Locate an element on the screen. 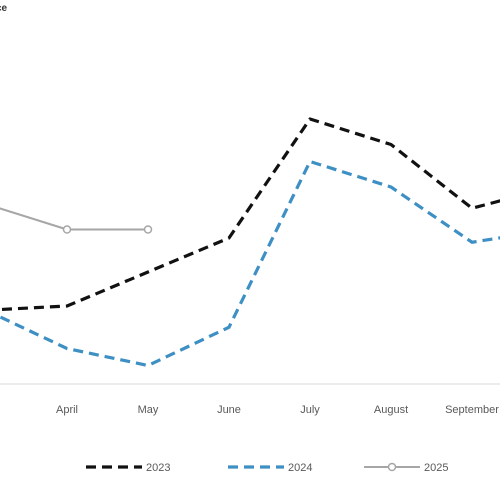 Image resolution: width=500 pixels, height=500 pixels. chart-title: ce is located at coordinates (4, 8).